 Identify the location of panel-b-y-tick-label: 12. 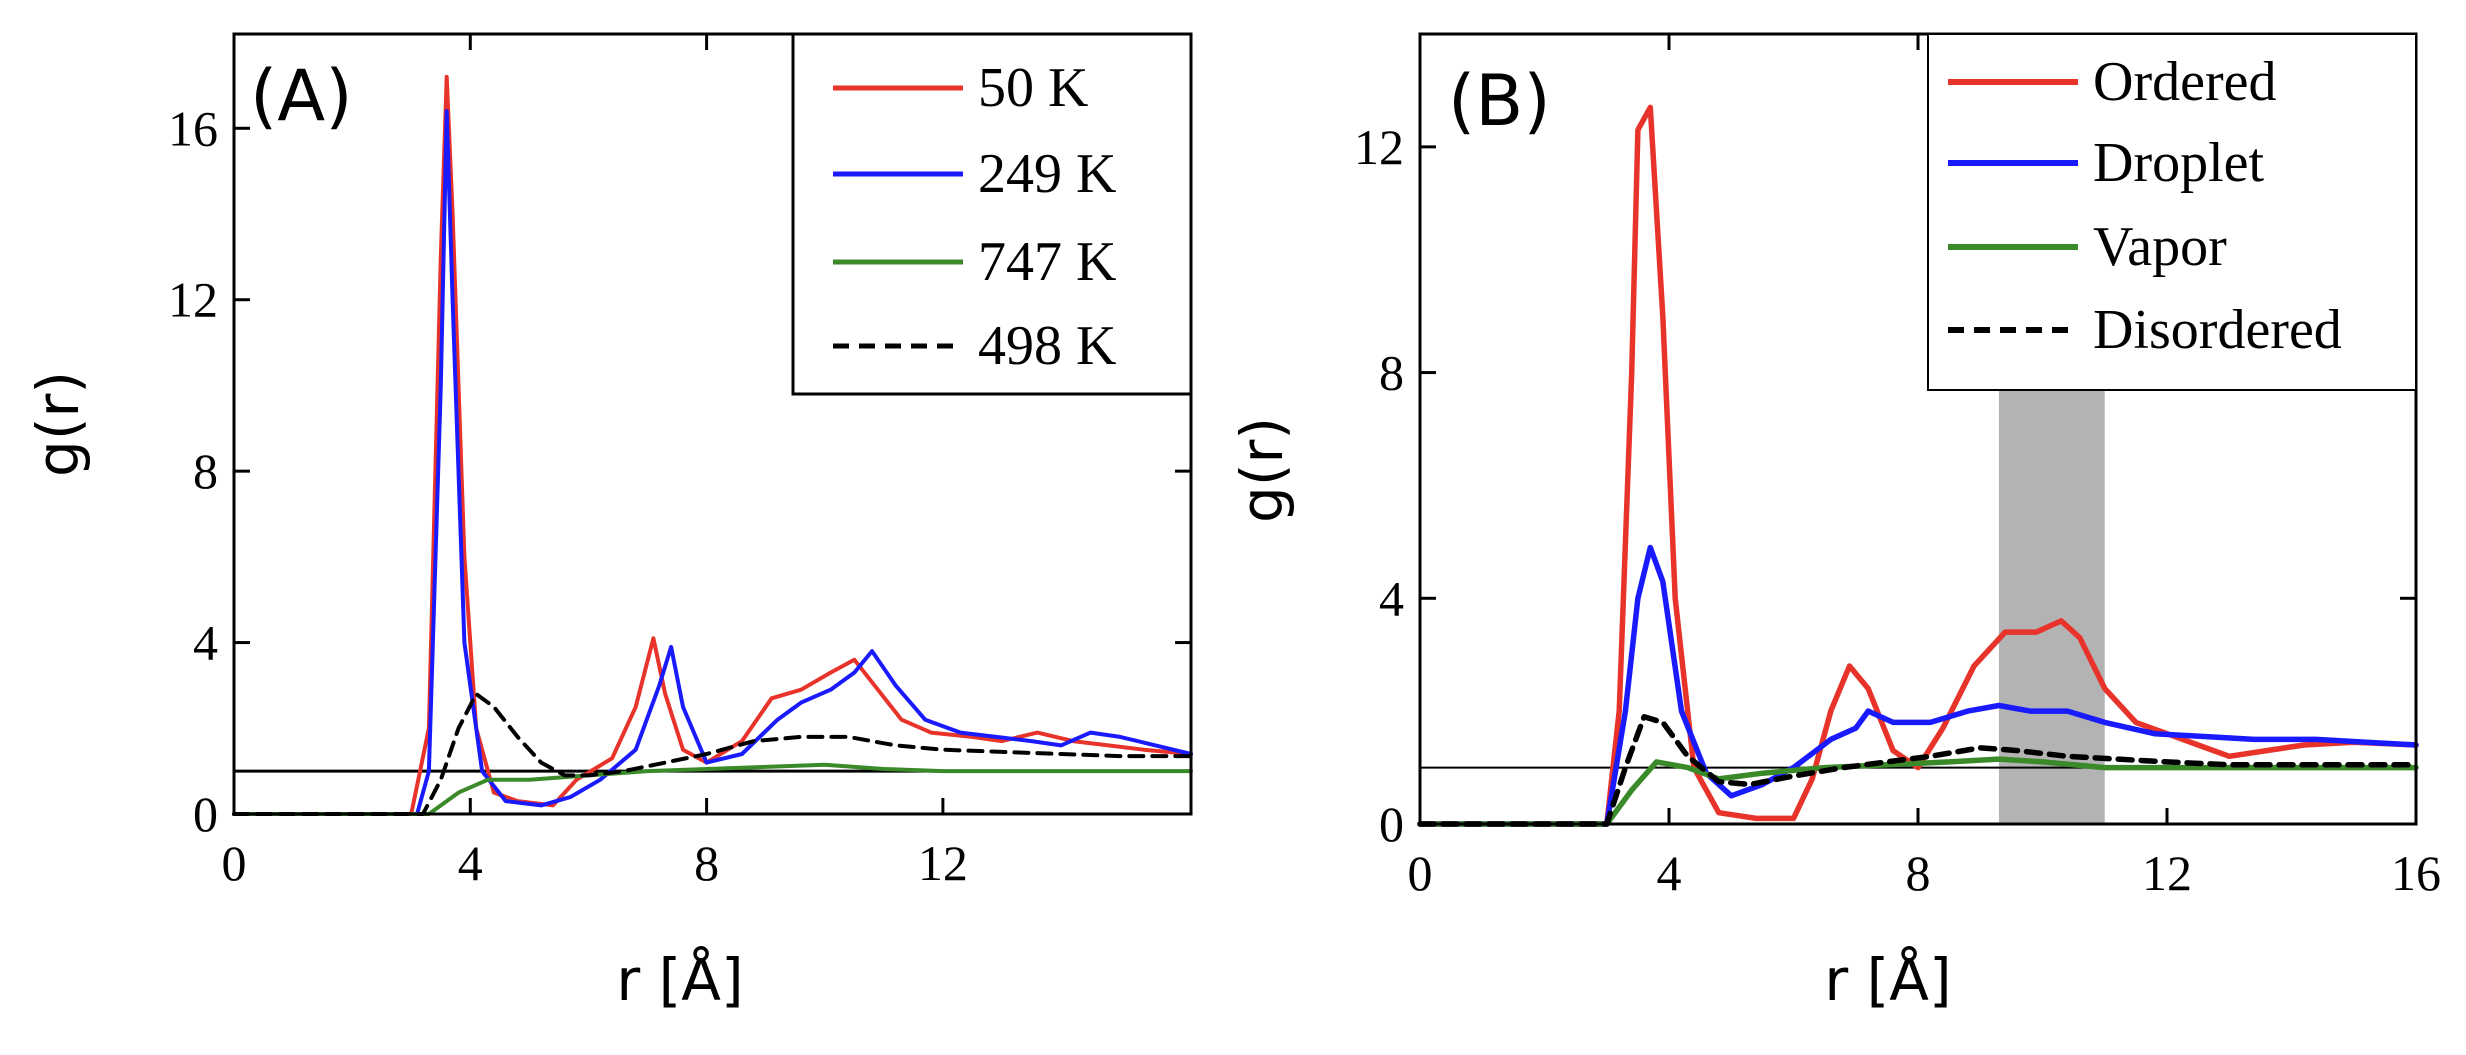
(1379, 147).